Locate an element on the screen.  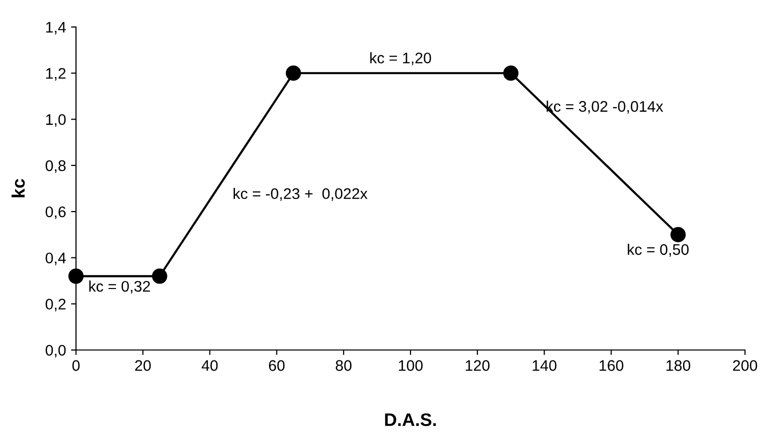
x-tick-label: 120 is located at coordinates (478, 365).